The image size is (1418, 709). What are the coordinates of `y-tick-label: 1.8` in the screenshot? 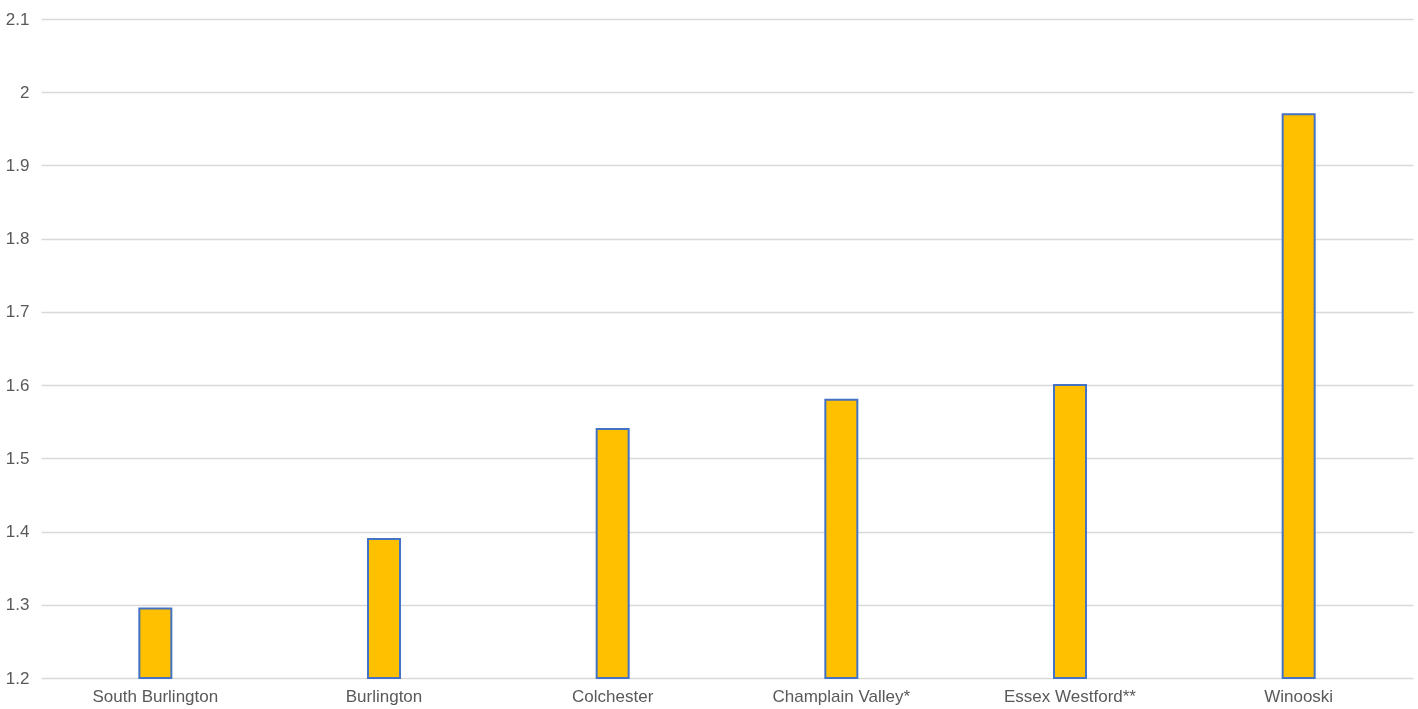 It's located at (17, 239).